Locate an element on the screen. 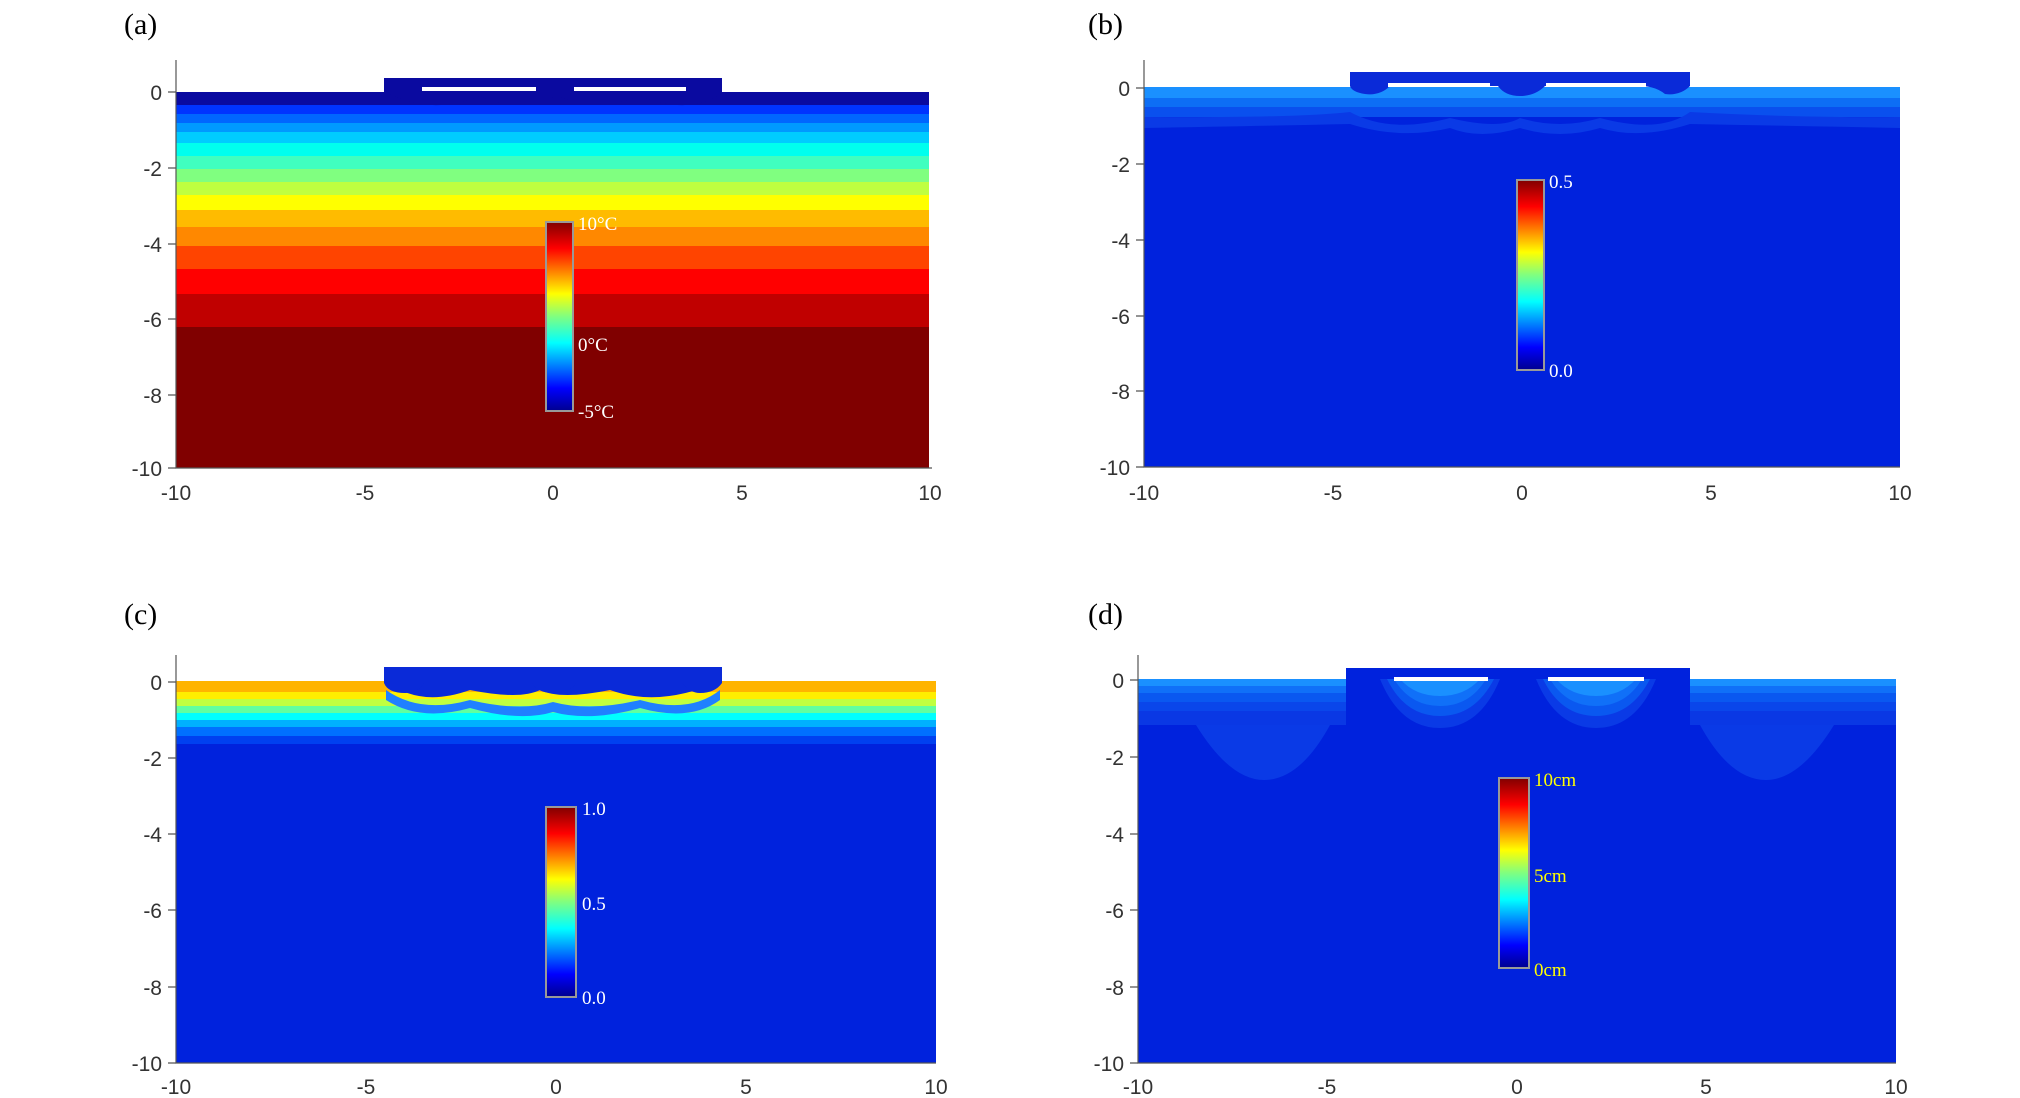 The image size is (2020, 1098). colorbar-label: 0°C is located at coordinates (593, 345).